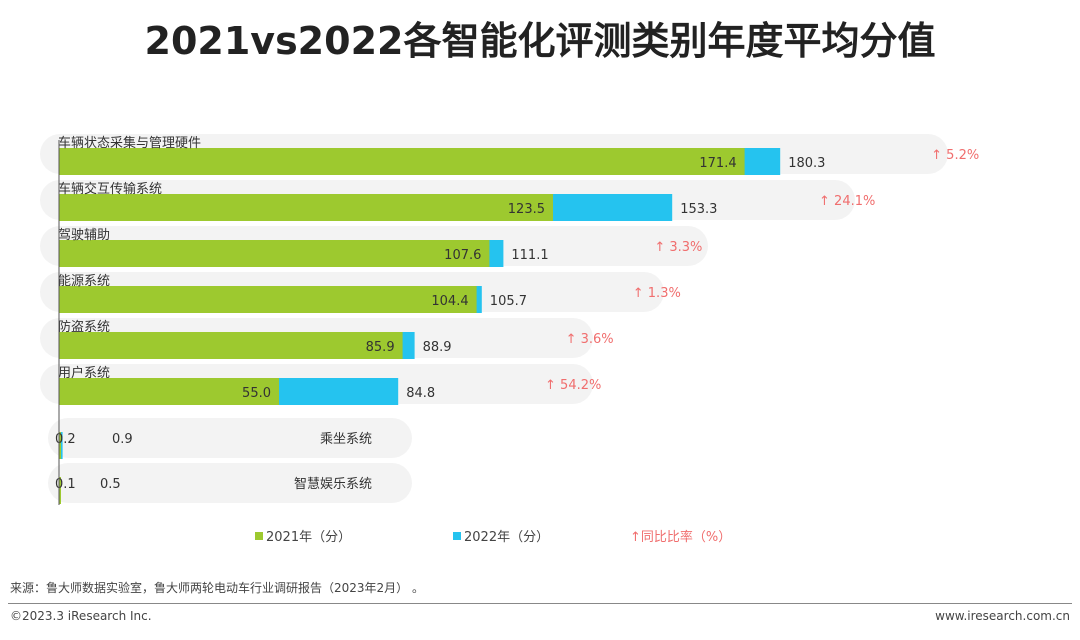 This screenshot has width=1080, height=640. Describe the element at coordinates (507, 537) in the screenshot. I see `legend-2022-label: 2022年（分）` at that location.